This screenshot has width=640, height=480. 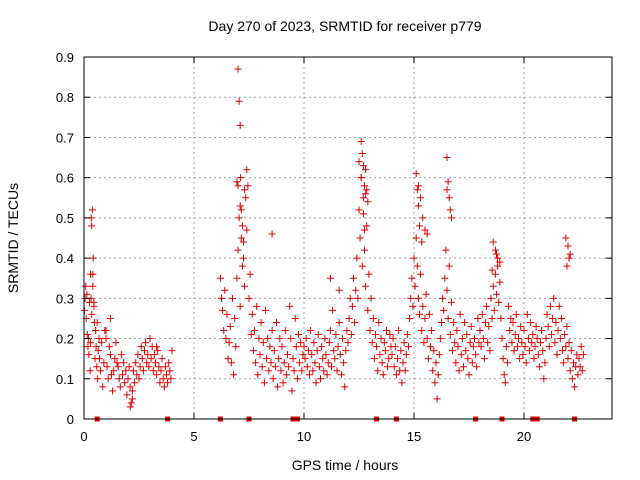 I want to click on y-tick-label: 0.5, so click(x=65, y=218).